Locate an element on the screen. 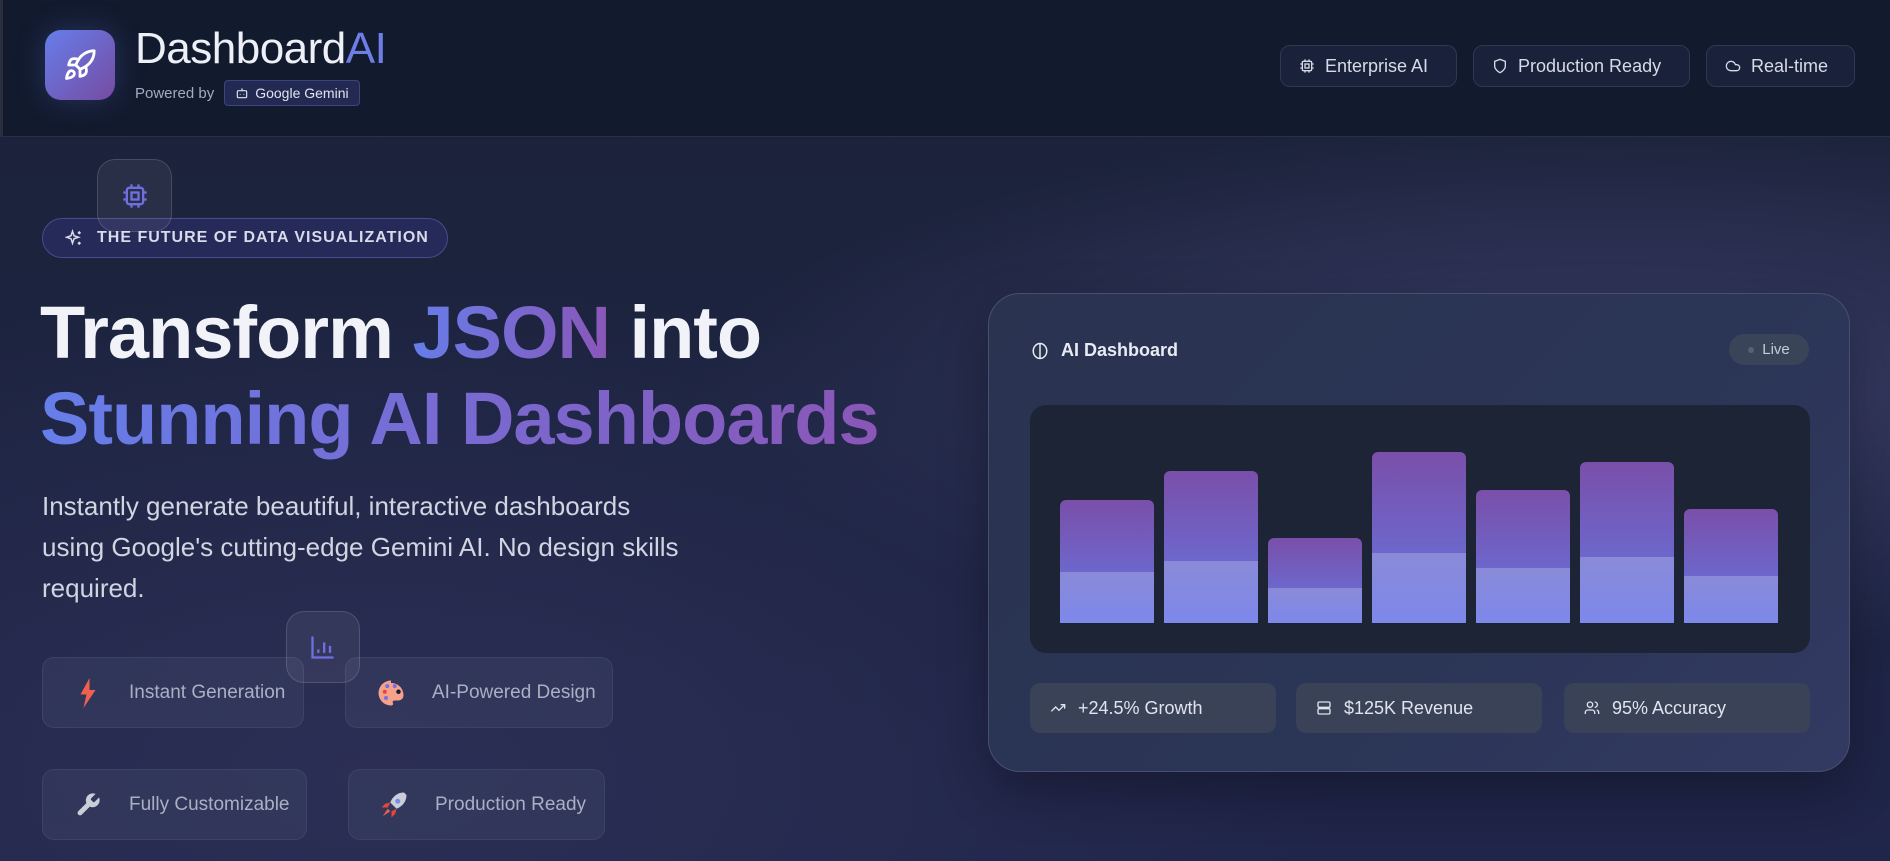  feature-instant-generation: Instant Generation is located at coordinates (173, 692).